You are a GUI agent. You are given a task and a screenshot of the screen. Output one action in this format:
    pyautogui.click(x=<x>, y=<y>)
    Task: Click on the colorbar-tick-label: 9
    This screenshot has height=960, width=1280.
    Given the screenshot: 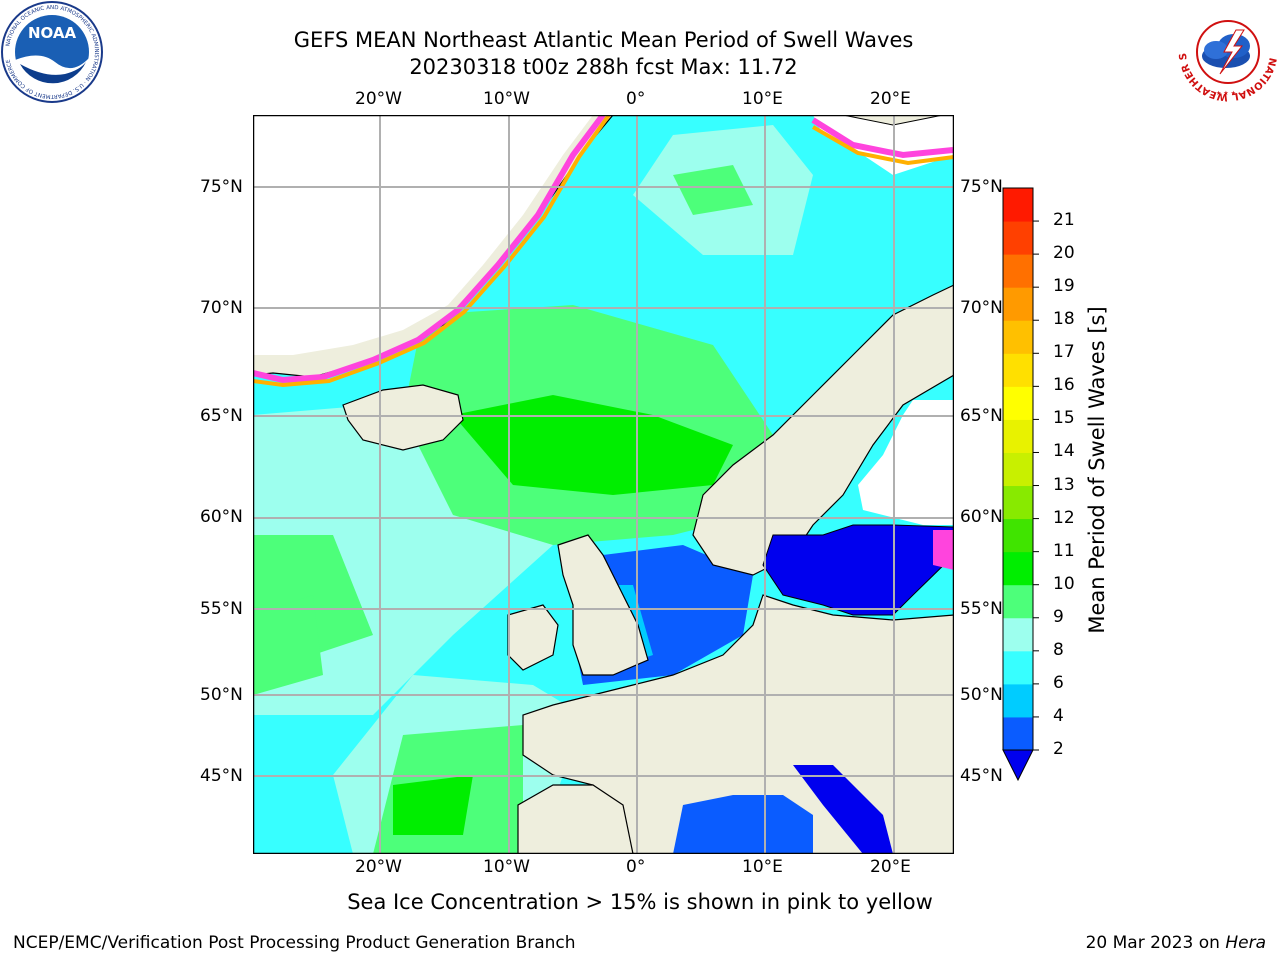 What is the action you would take?
    pyautogui.click(x=1058, y=616)
    